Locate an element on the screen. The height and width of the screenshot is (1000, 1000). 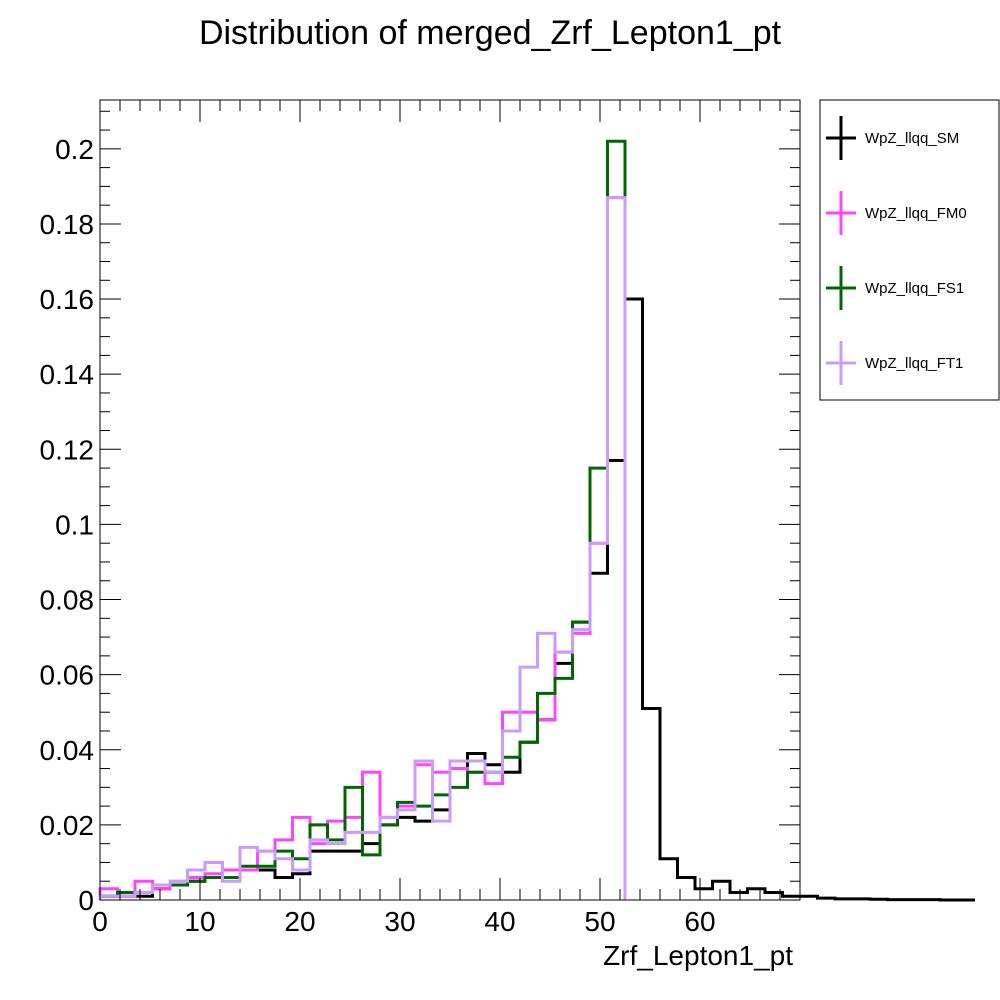
y-tick-label: 0.1 is located at coordinates (74, 524).